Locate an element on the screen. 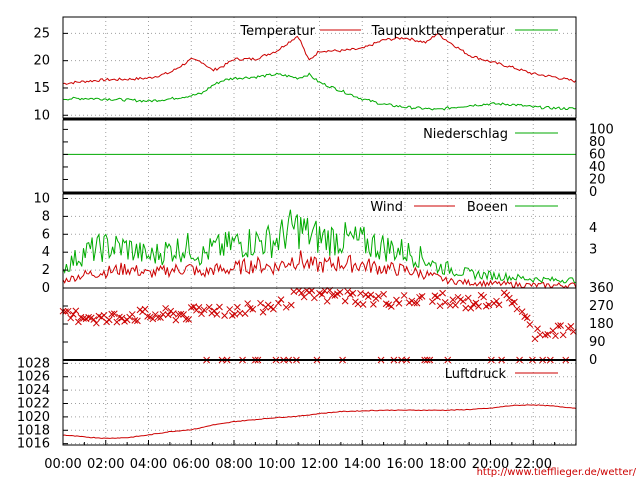  y-tick-label: 1028 is located at coordinates (33, 363).